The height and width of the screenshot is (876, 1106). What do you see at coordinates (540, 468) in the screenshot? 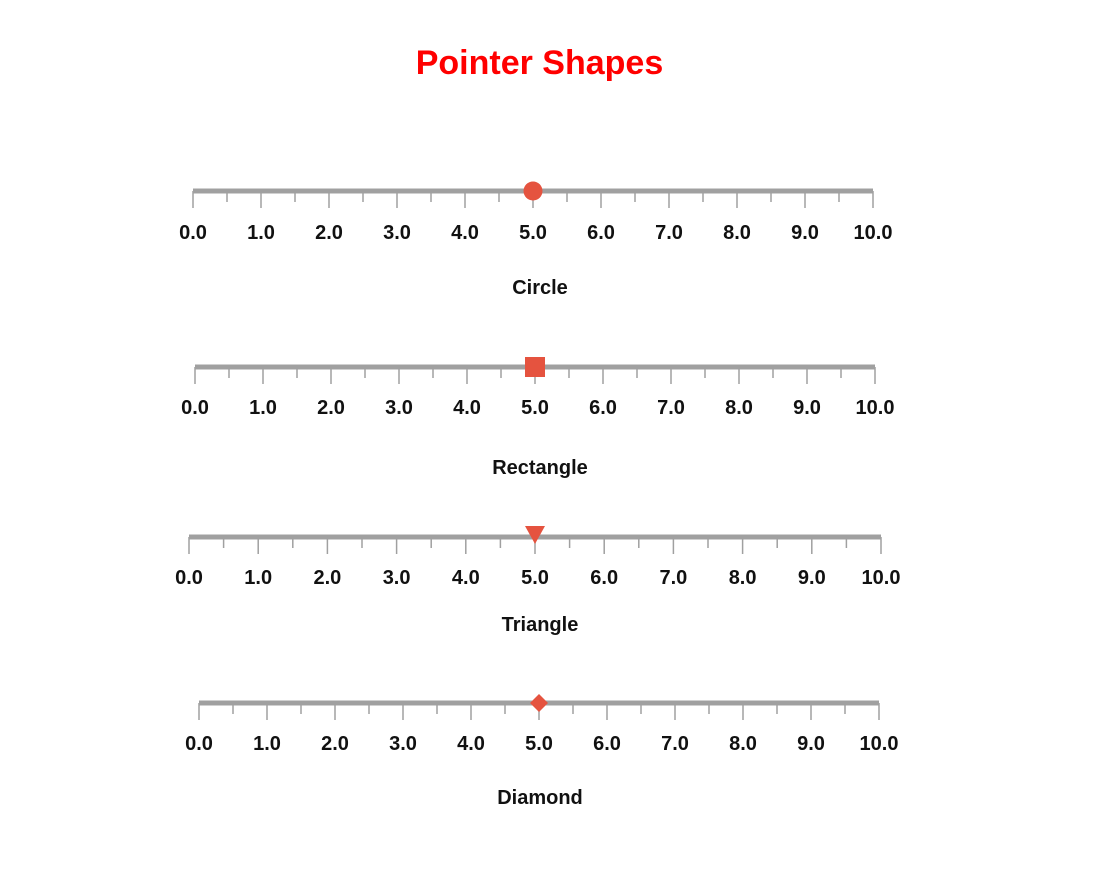
I see `gauge-caption: Rectangle` at bounding box center [540, 468].